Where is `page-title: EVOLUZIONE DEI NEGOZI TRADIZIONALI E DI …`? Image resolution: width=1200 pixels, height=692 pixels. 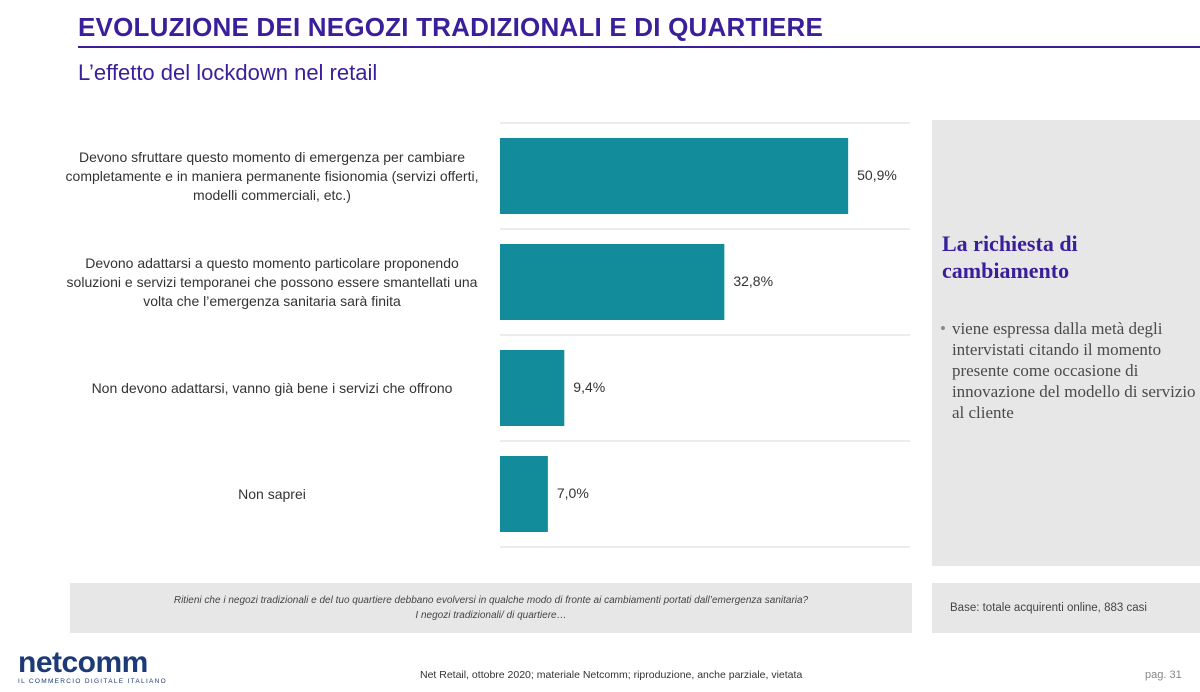
page-title: EVOLUZIONE DEI NEGOZI TRADIZIONALI E DI … is located at coordinates (451, 27).